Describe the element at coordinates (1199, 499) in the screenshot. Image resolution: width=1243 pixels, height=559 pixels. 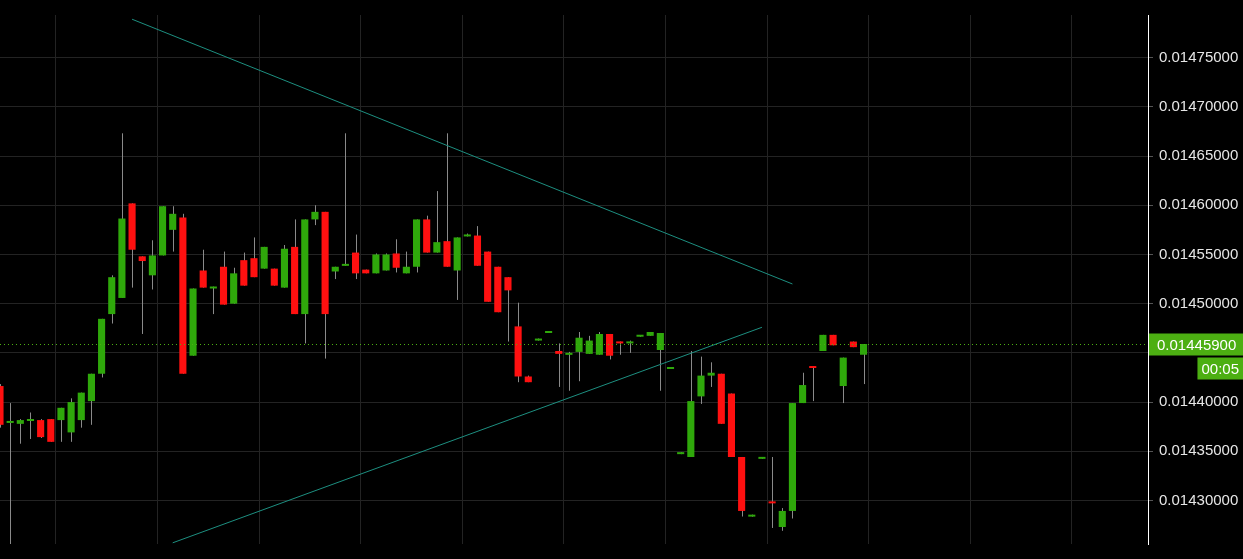
I see `y-tick-label: 0.01430000` at that location.